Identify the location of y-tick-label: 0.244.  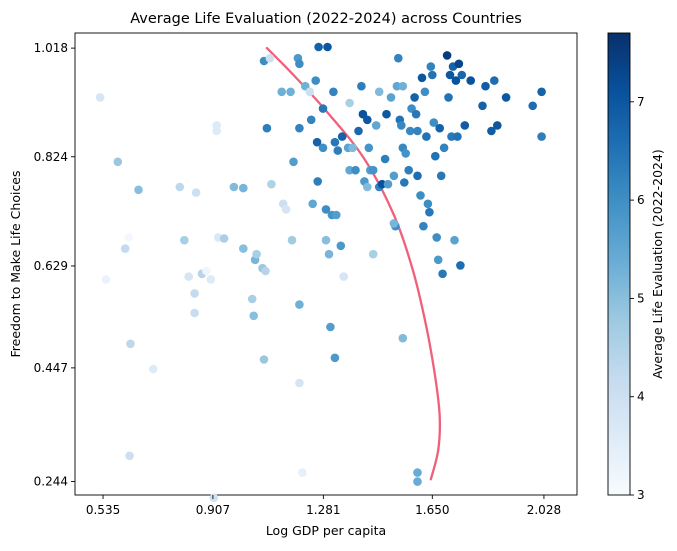
(51, 482).